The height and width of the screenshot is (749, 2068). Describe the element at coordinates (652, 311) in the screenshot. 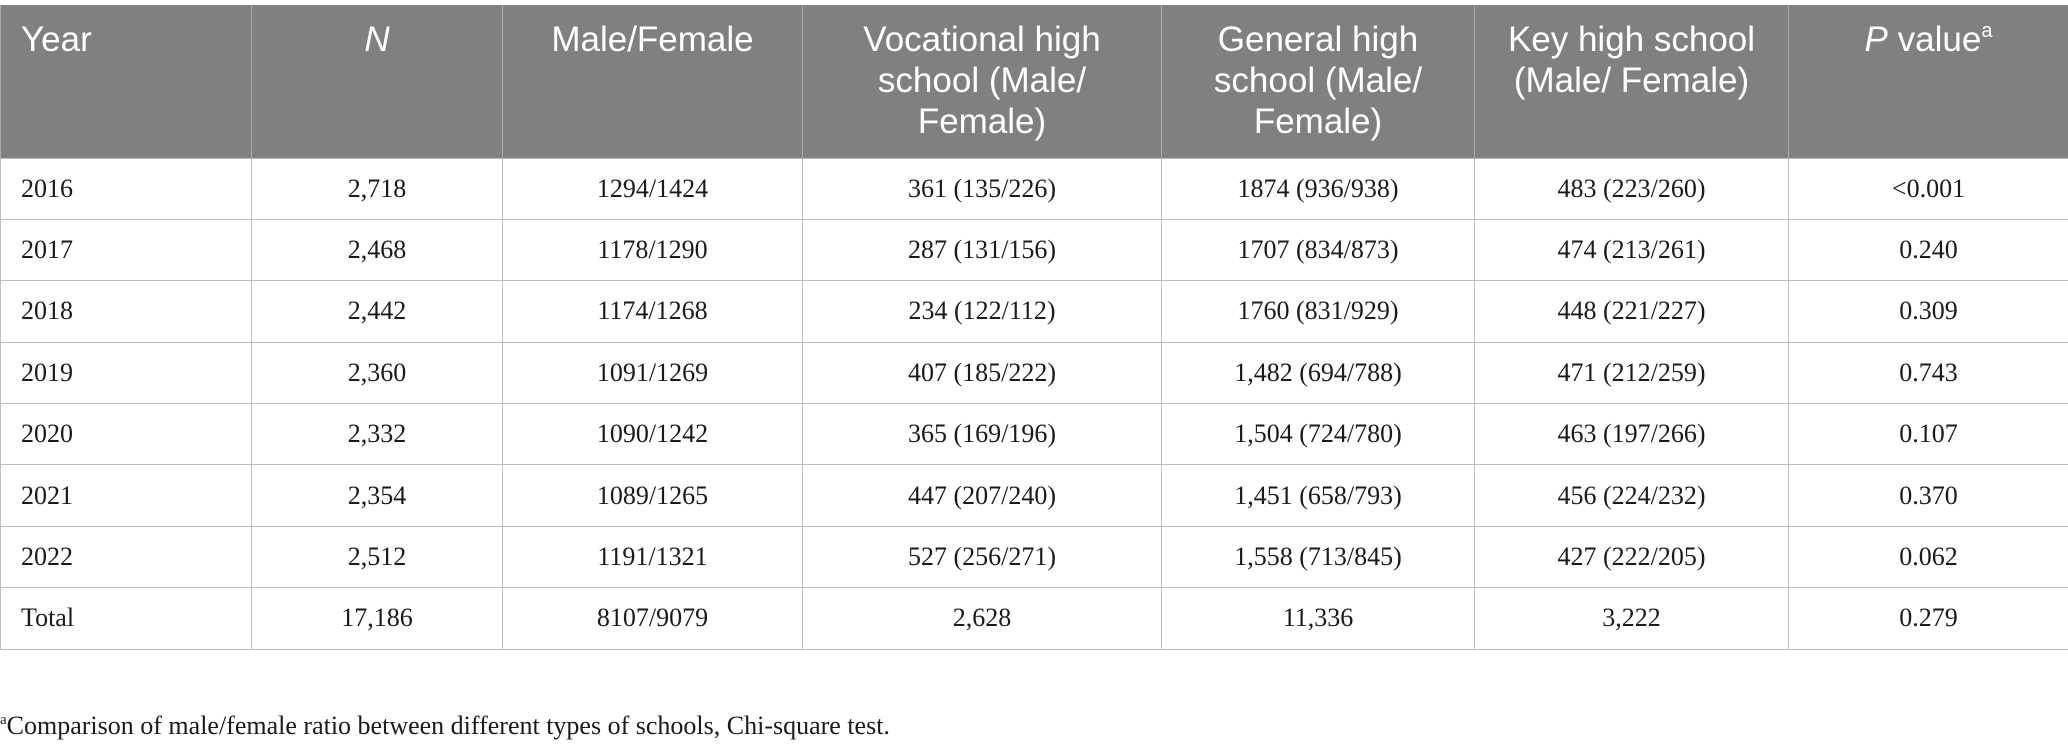

I see `cell-male-female: 1174/1268` at that location.